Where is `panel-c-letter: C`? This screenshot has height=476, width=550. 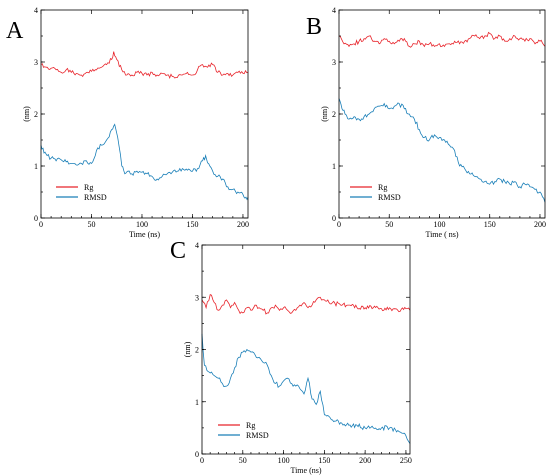 panel-c-letter: C is located at coordinates (178, 251).